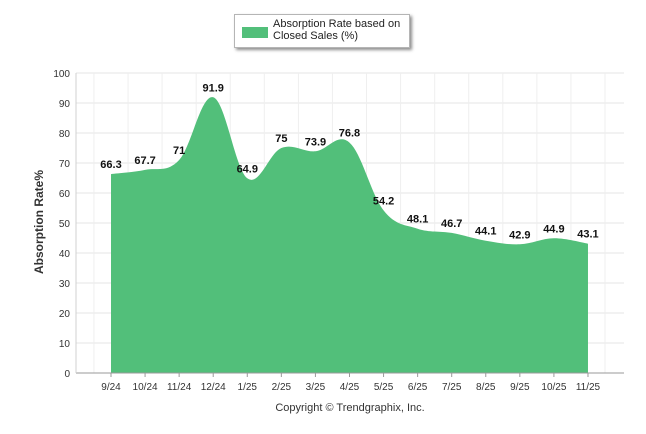  I want to click on data-label: 67.7, so click(144, 161).